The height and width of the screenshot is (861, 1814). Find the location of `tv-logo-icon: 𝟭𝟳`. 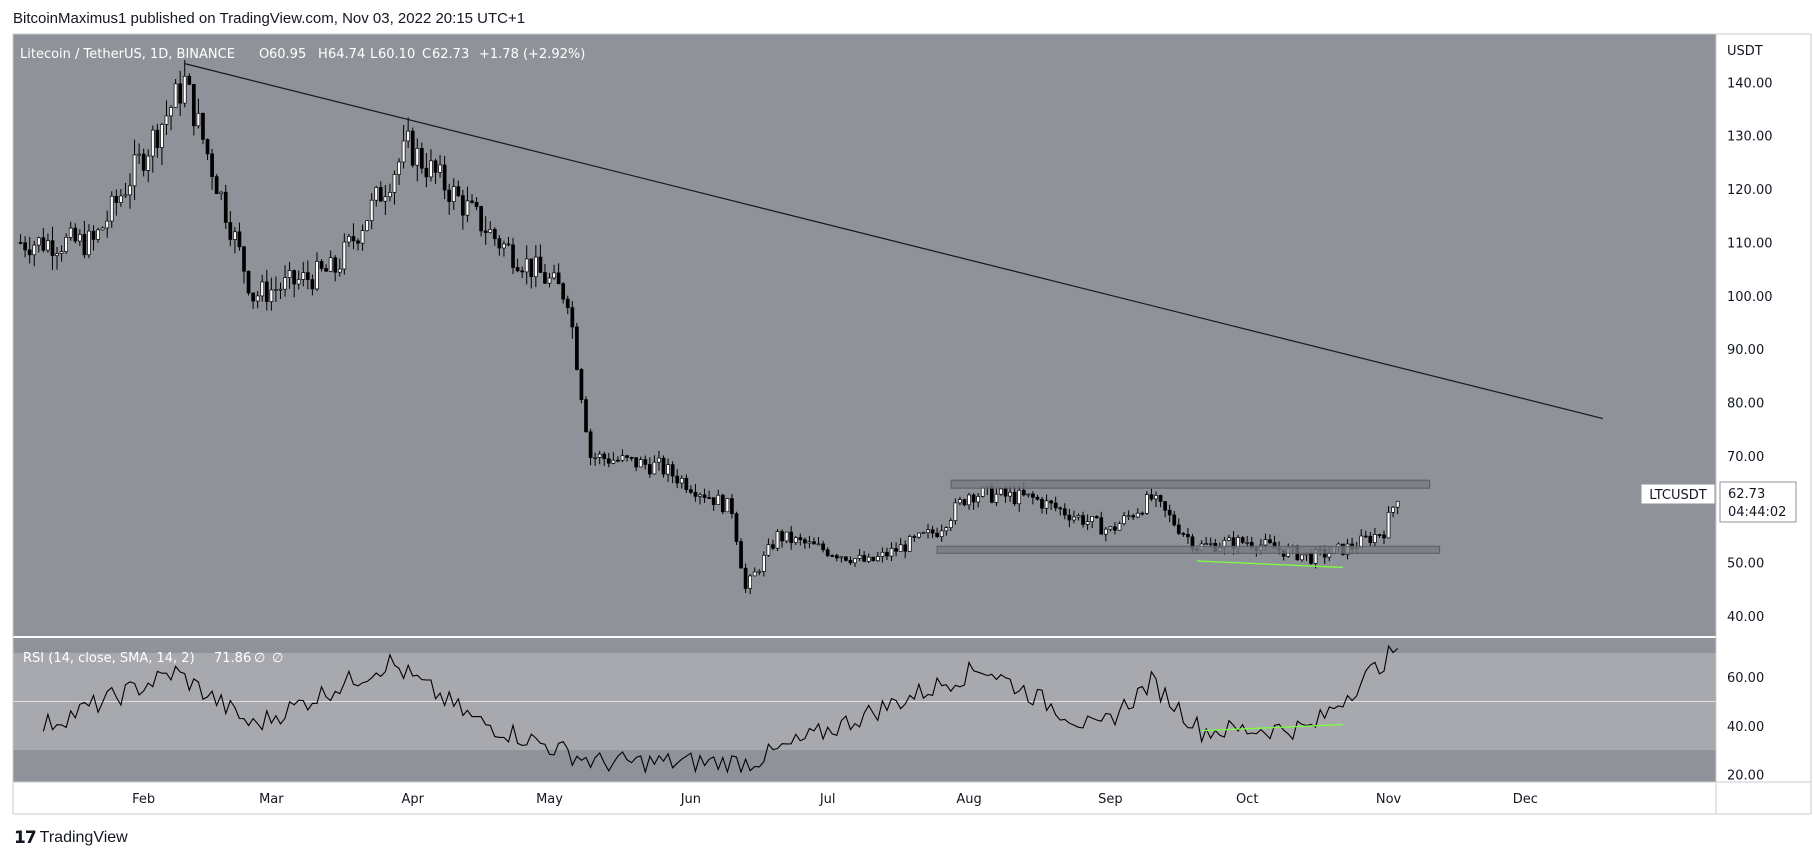

tv-logo-icon: 𝟭𝟳 is located at coordinates (25, 837).